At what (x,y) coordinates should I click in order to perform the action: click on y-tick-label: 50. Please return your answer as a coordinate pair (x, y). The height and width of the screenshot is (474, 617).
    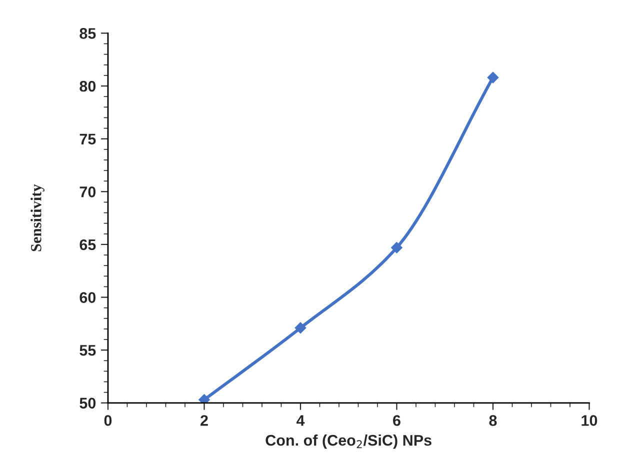
    Looking at the image, I should click on (88, 403).